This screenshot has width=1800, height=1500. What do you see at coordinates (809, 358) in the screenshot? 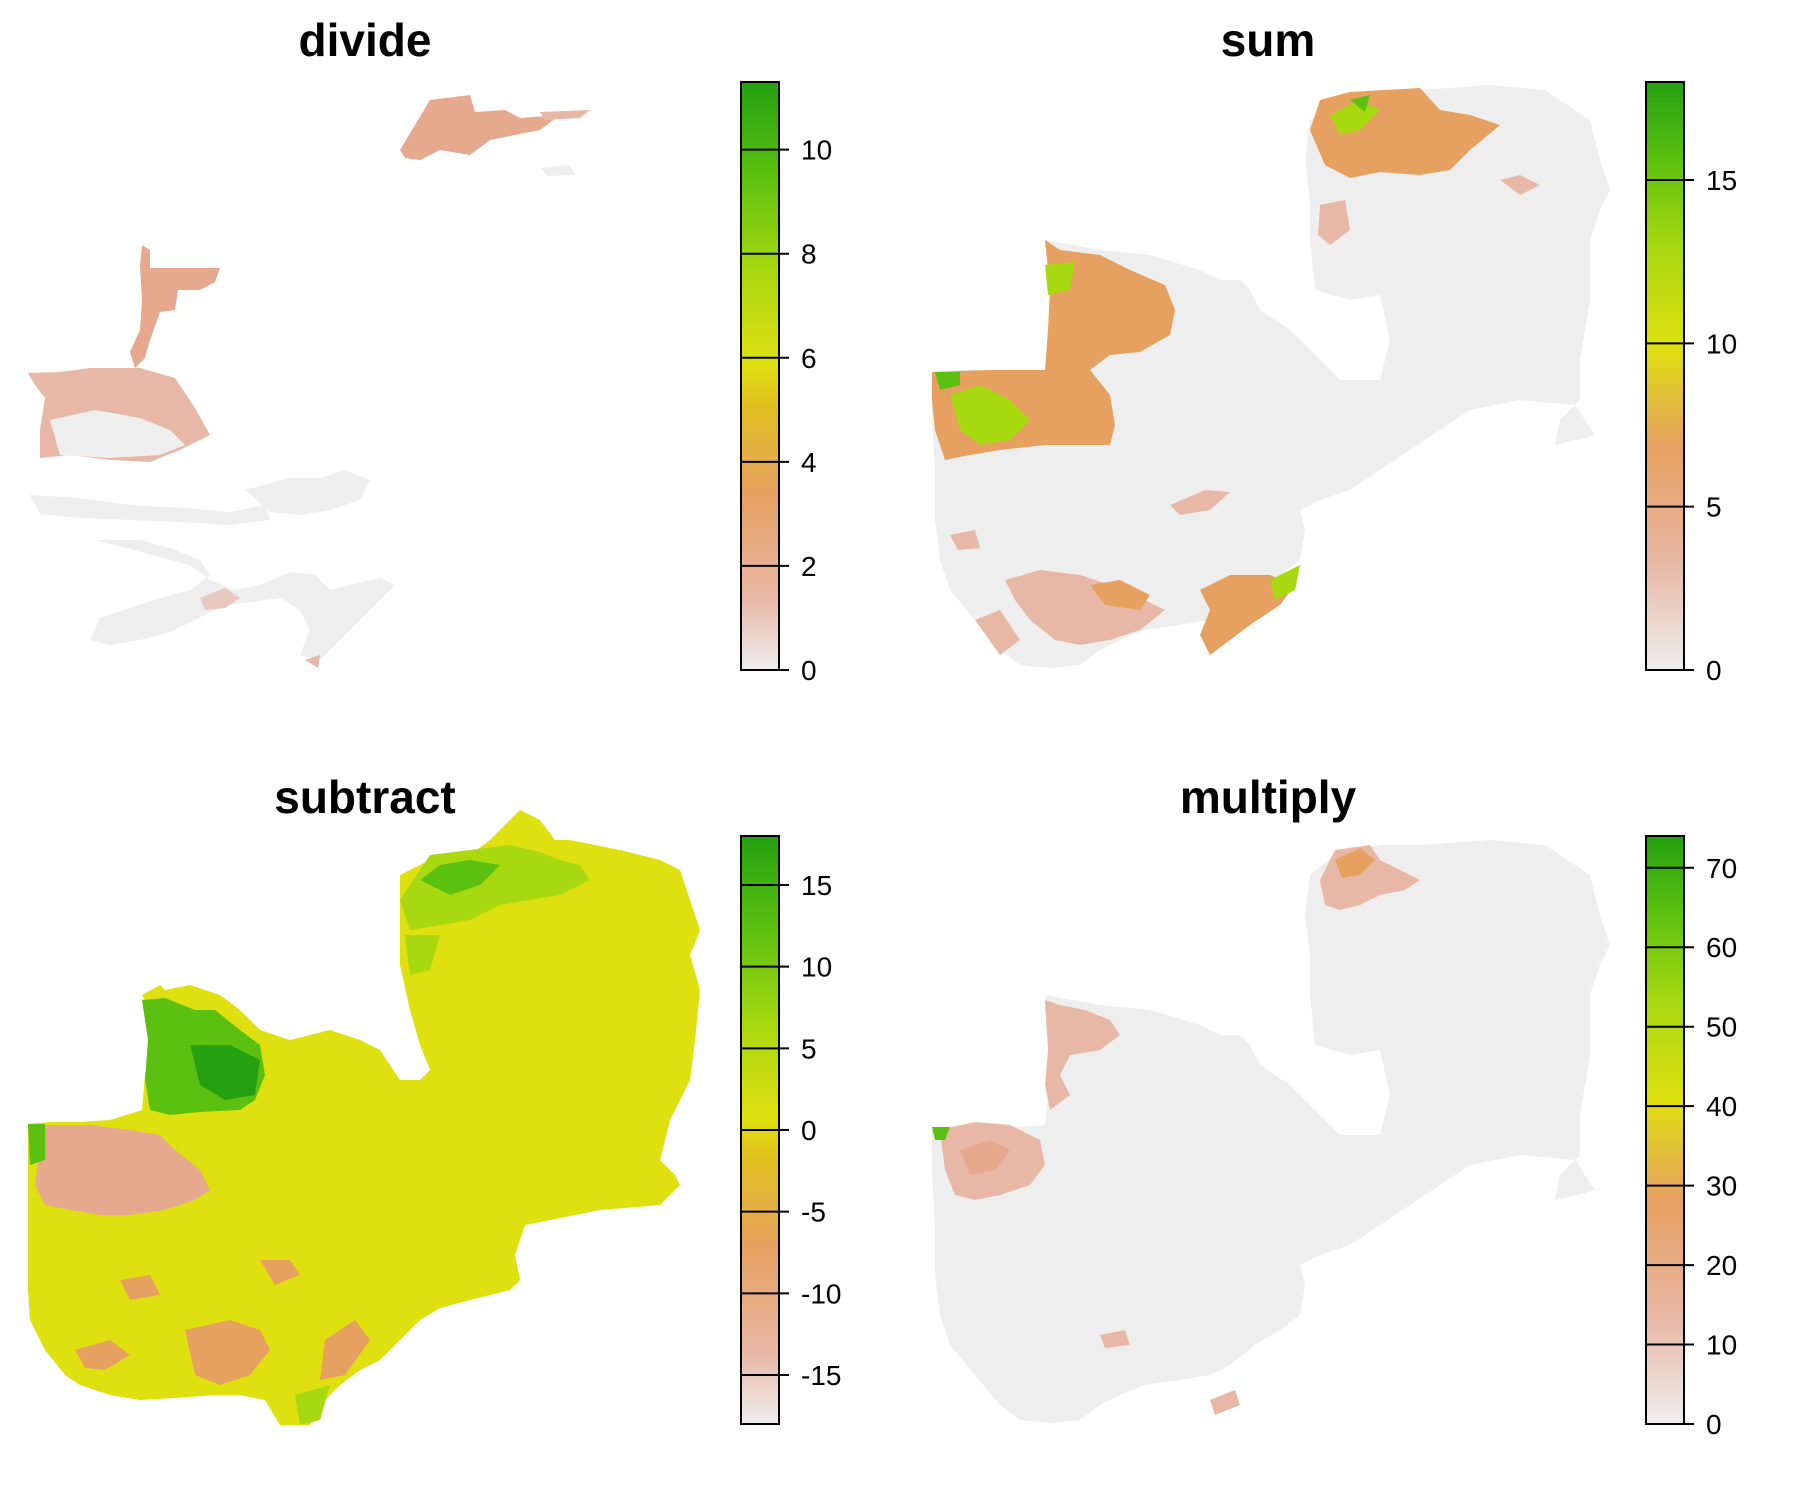
I see `colorbar-tick-label: 6` at bounding box center [809, 358].